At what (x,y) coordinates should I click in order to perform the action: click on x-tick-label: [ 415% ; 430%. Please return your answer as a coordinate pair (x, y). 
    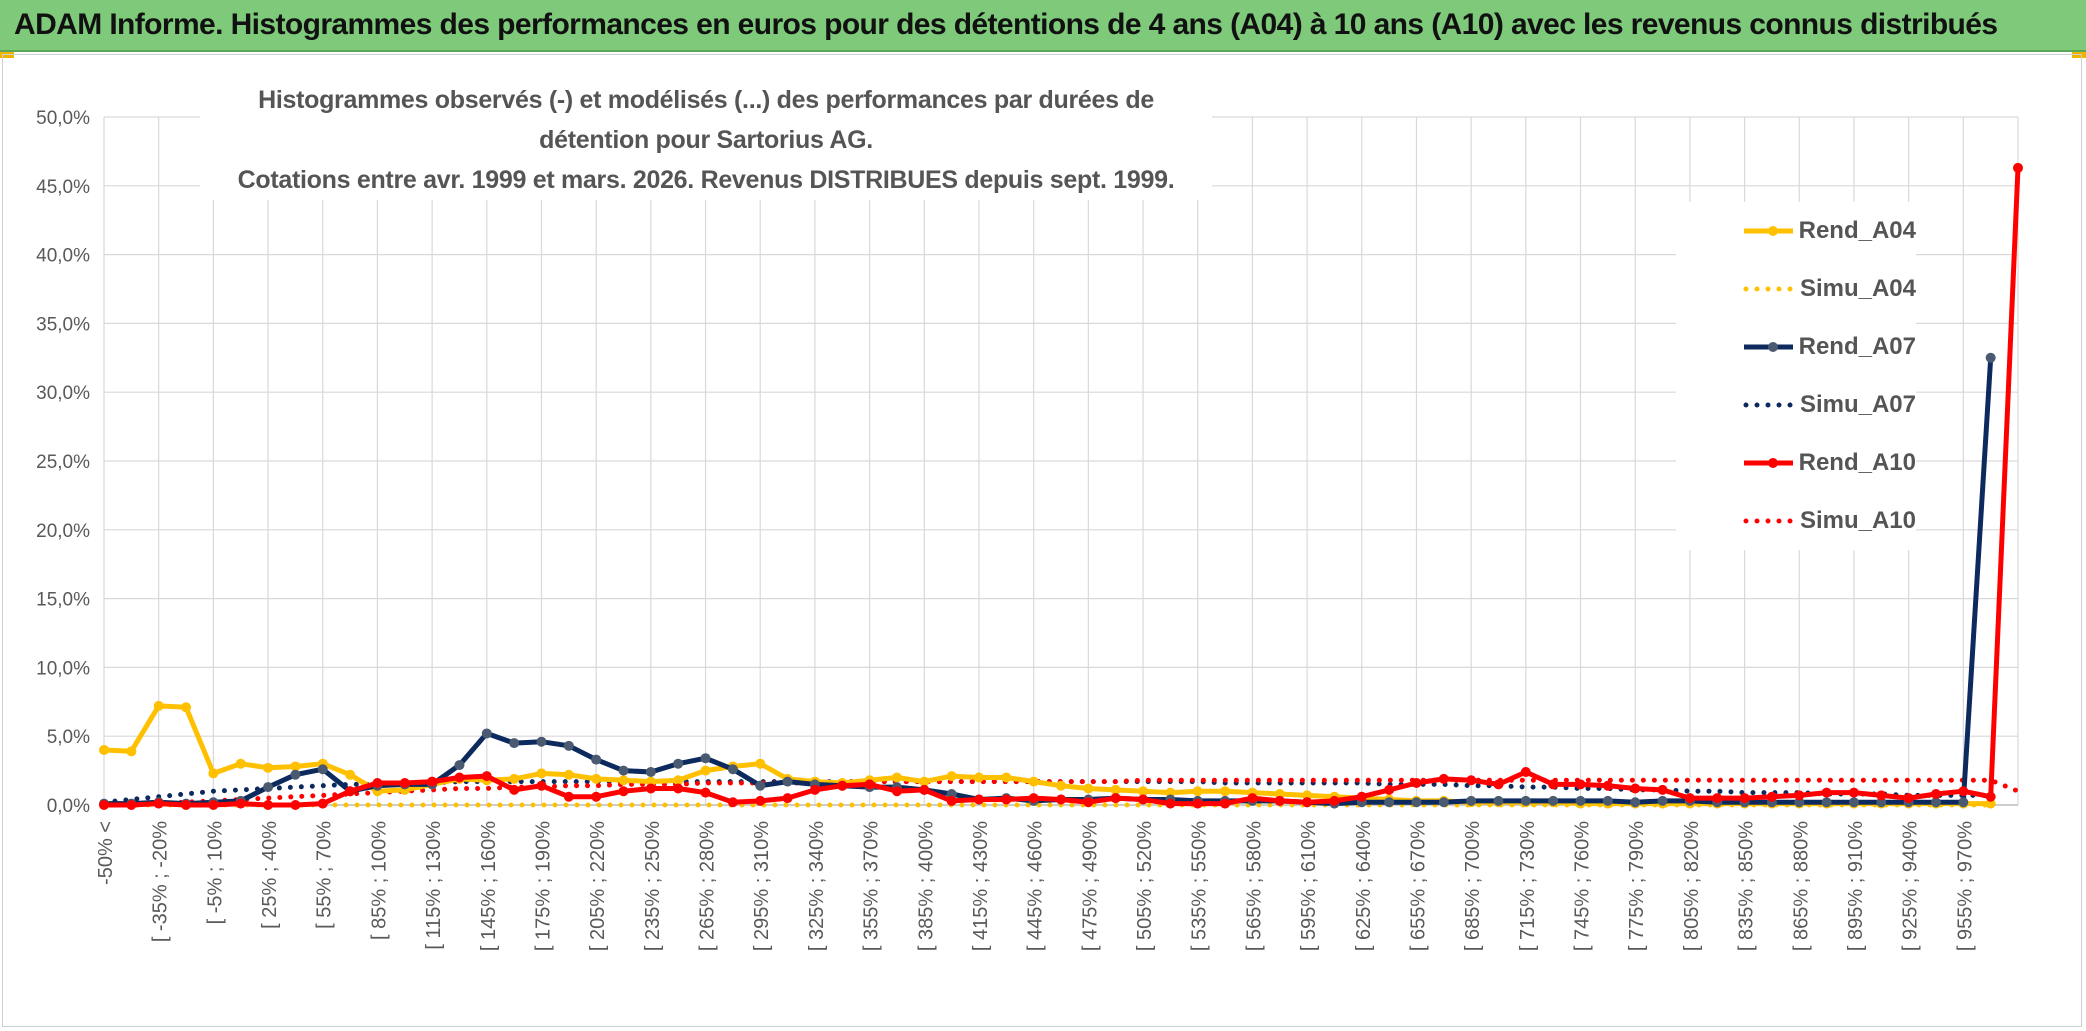
    Looking at the image, I should click on (981, 886).